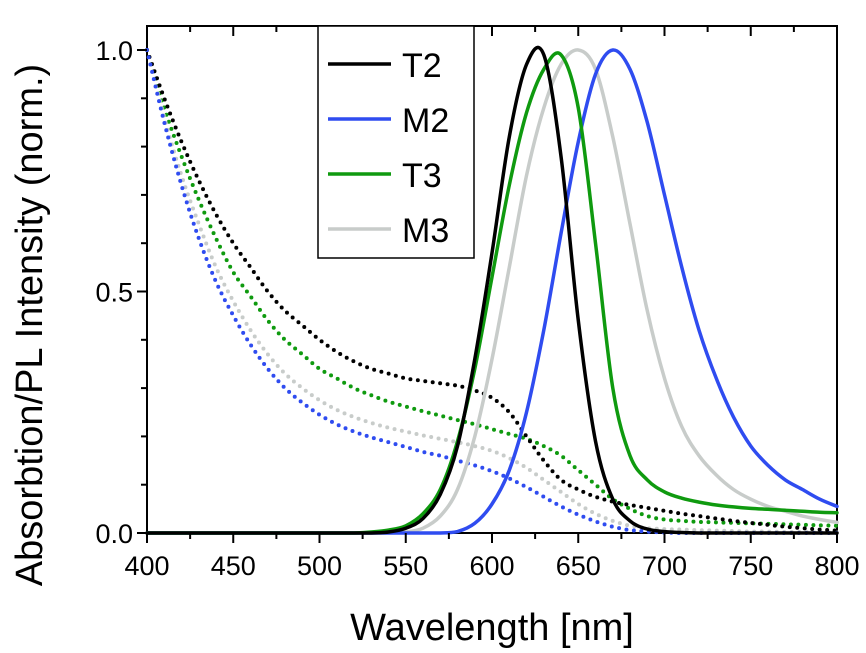 Image resolution: width=866 pixels, height=653 pixels. What do you see at coordinates (114, 51) in the screenshot?
I see `y-tick-label: 1.0` at bounding box center [114, 51].